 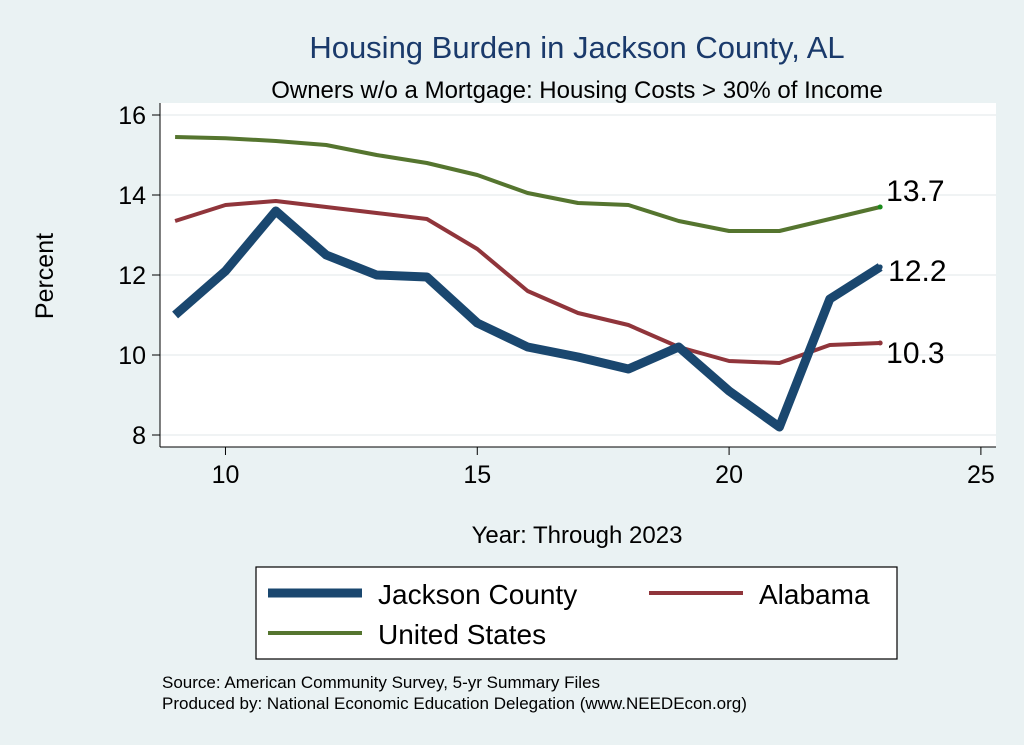 I want to click on x-axis-label: Year: Through 2023, so click(x=577, y=535).